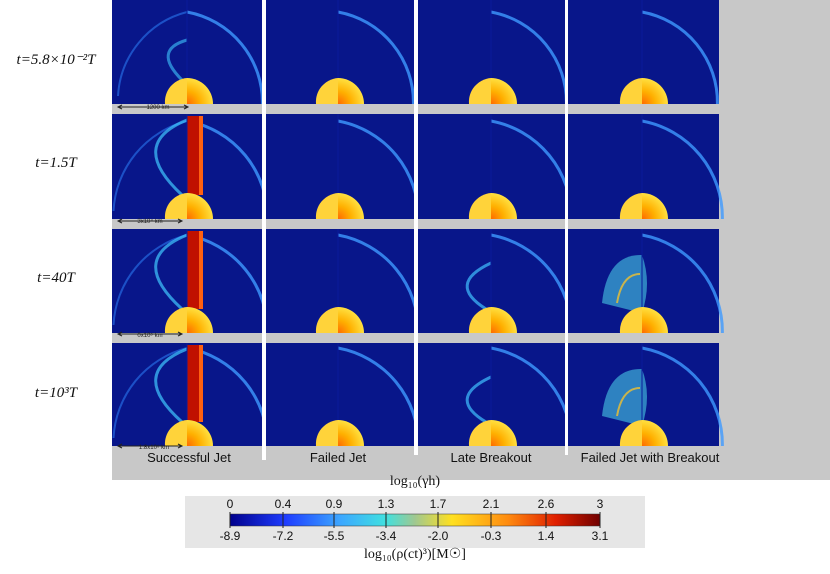  I want to click on panel-r3-c2, so click(341, 281).